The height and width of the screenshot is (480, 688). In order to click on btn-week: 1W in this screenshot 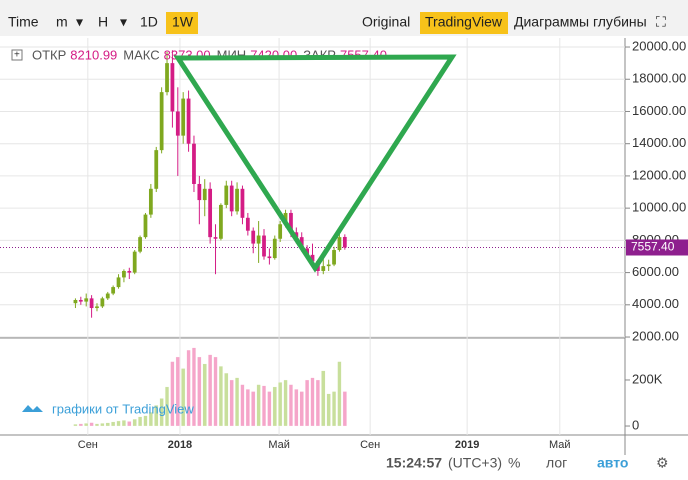, I will do `click(183, 22)`.